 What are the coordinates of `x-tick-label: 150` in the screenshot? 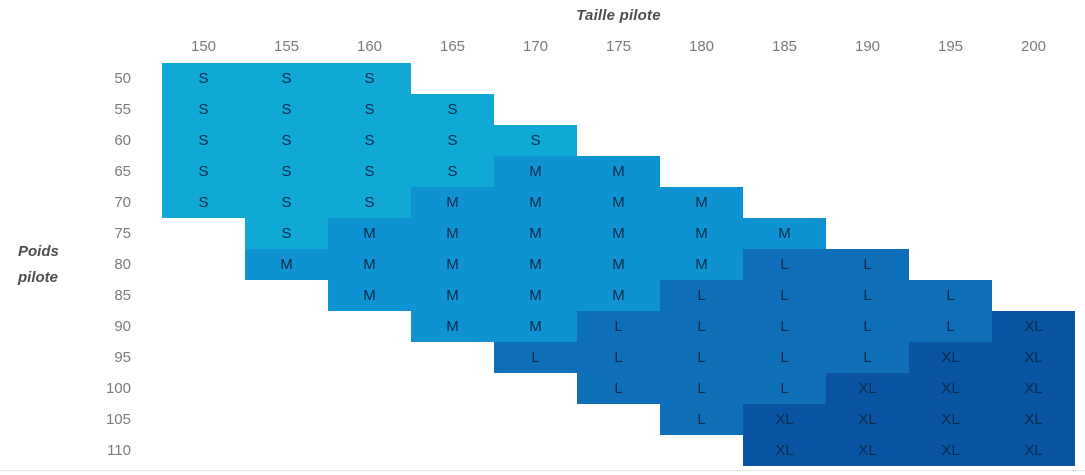 It's located at (203, 46).